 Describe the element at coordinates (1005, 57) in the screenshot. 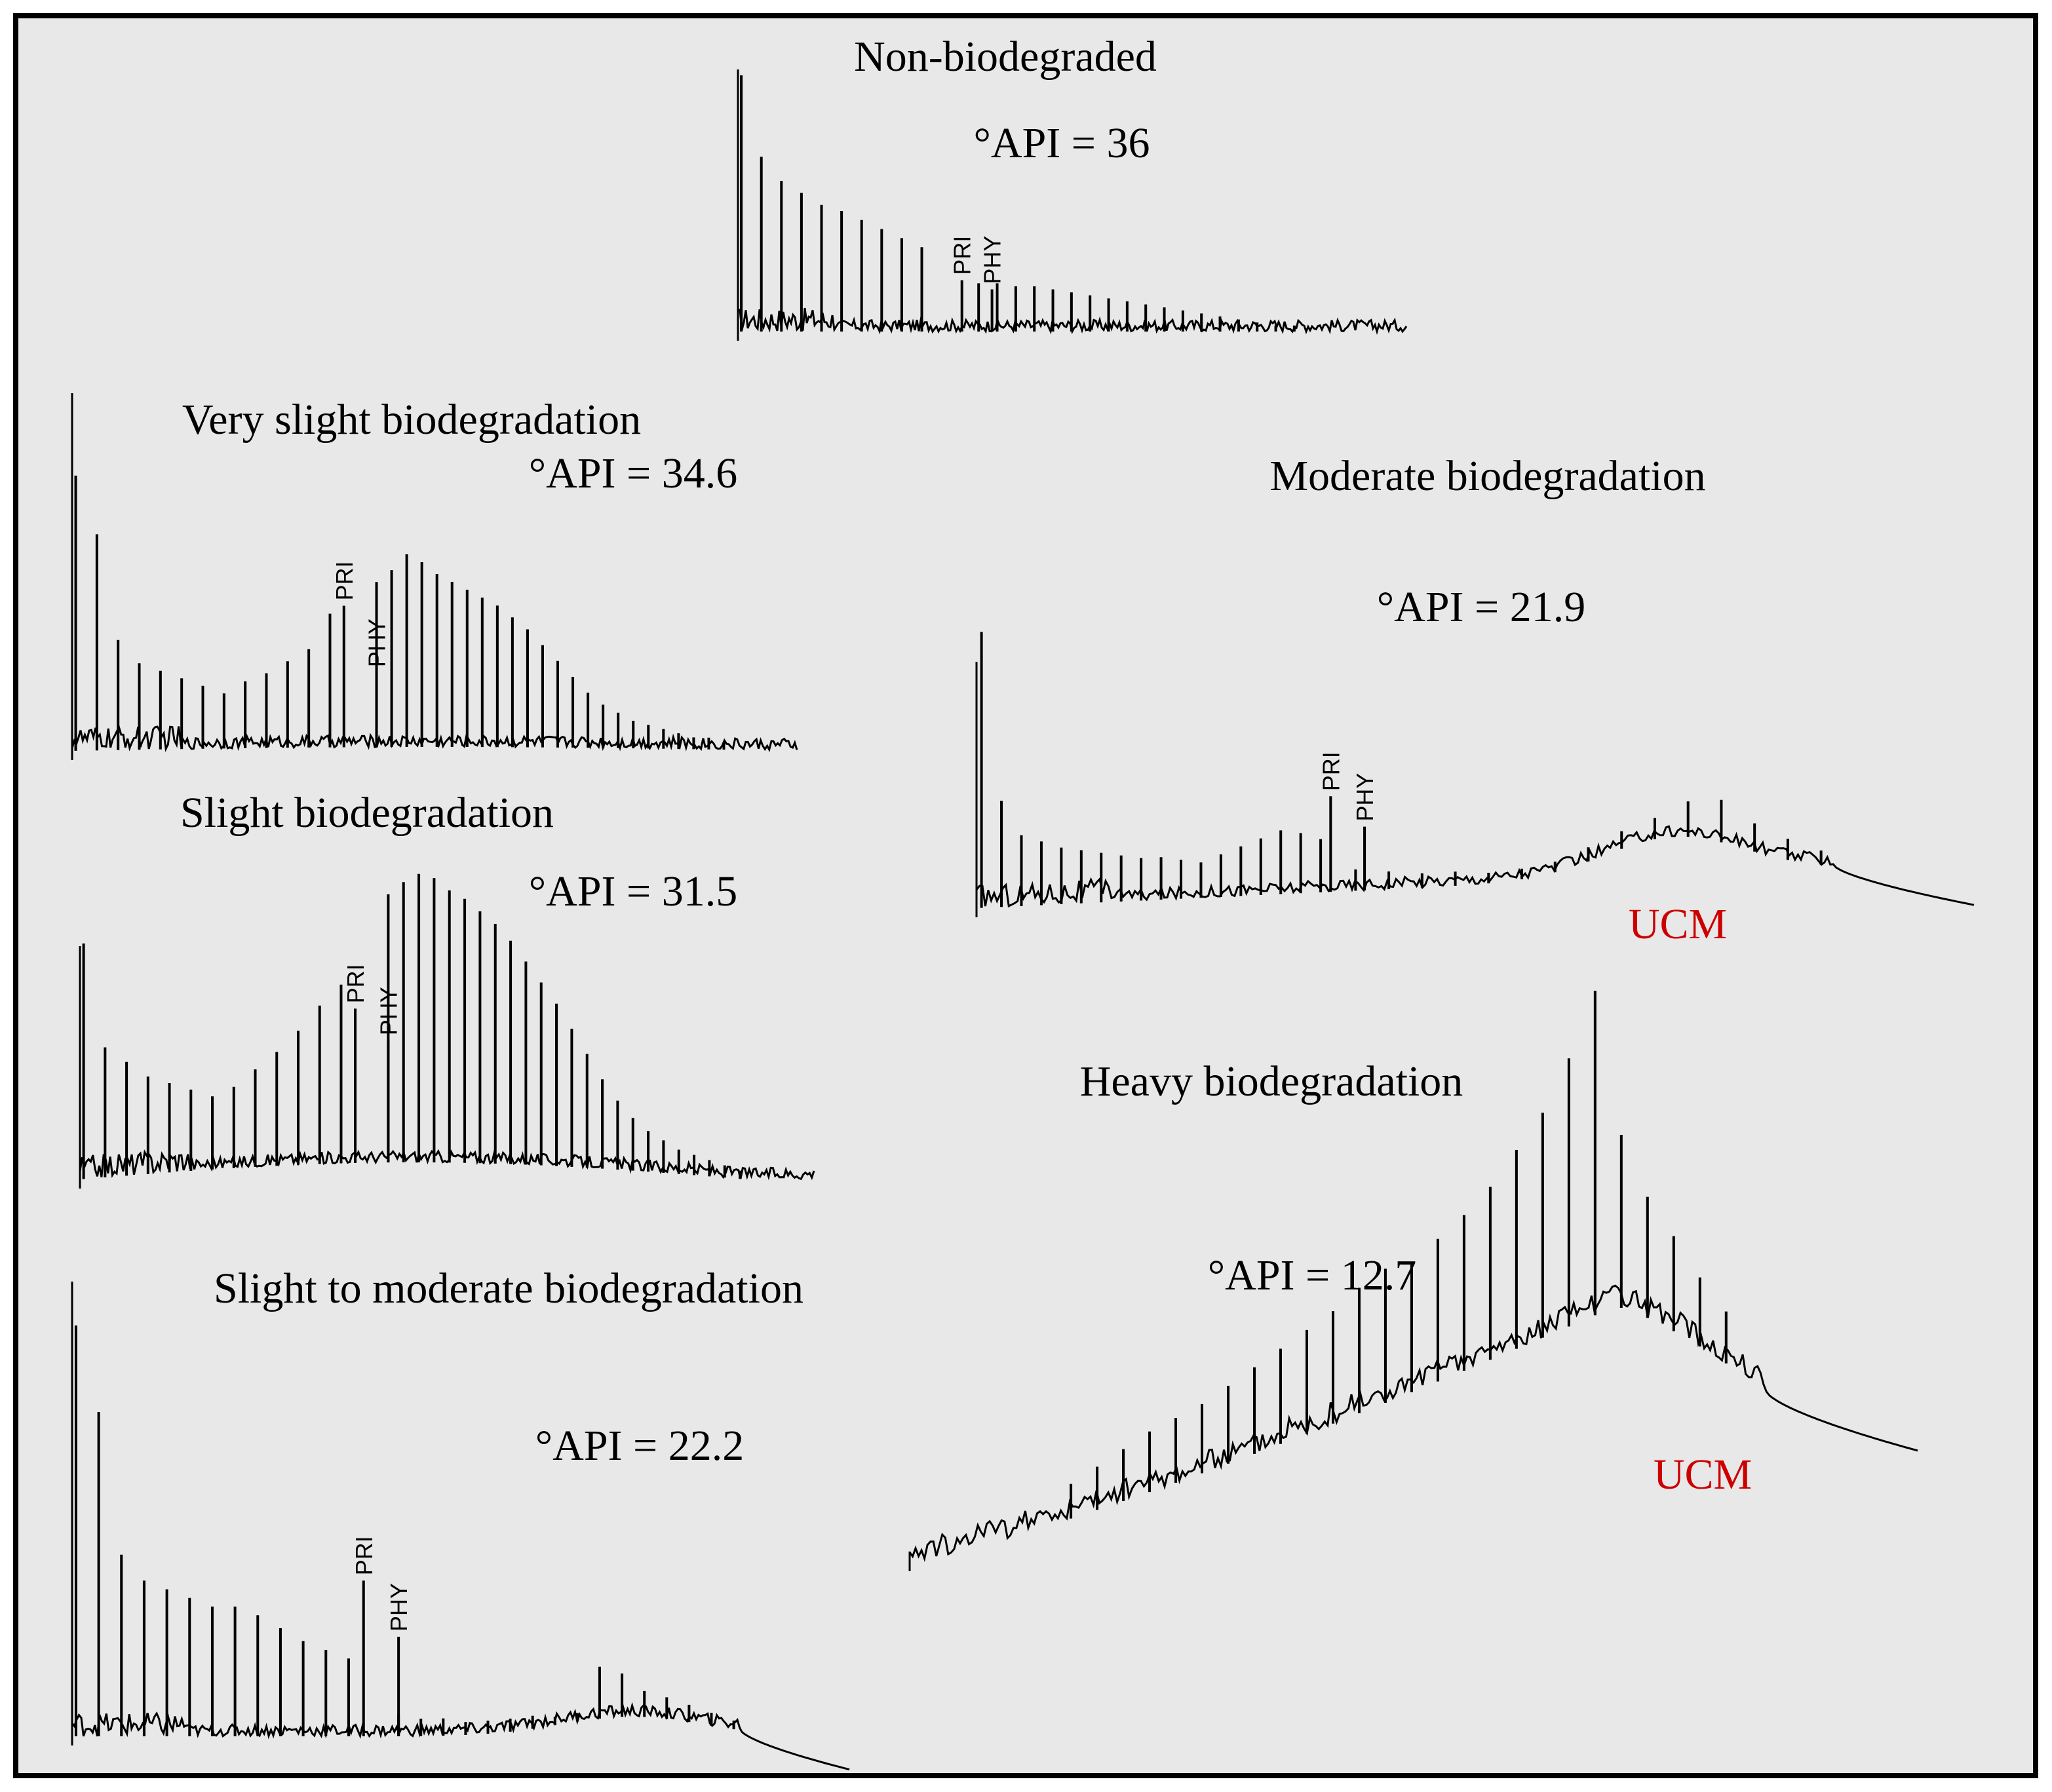

I see `panel-title: Non-biodegraded` at that location.